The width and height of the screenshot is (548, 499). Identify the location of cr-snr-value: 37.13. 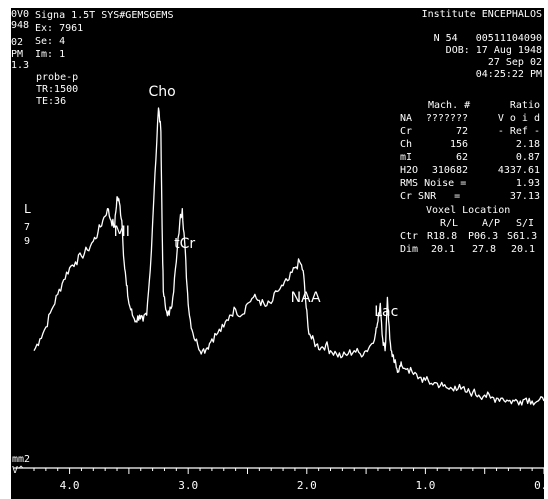
(524, 196).